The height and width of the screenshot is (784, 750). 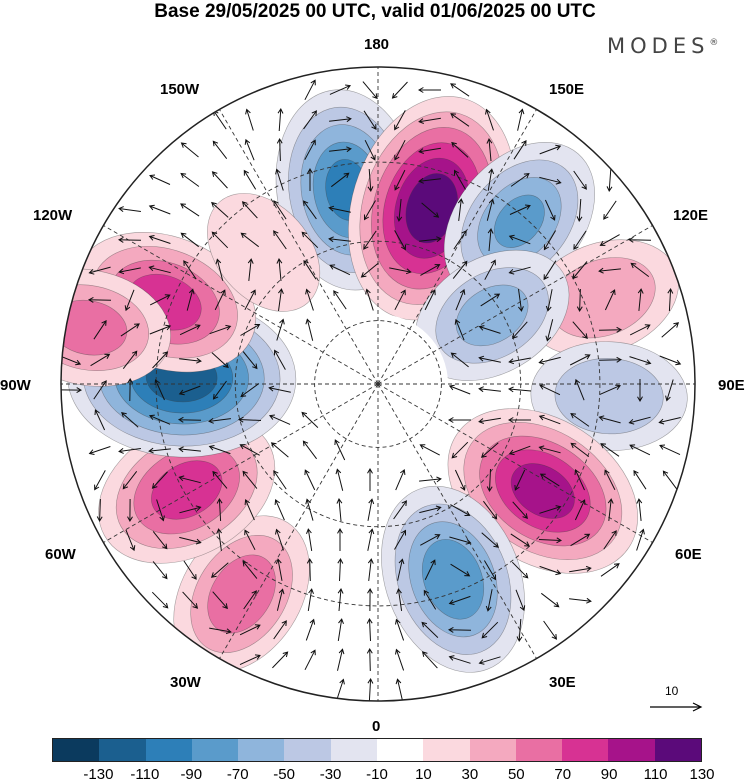 What do you see at coordinates (423, 774) in the screenshot?
I see `colorbar-tick-label: 10` at bounding box center [423, 774].